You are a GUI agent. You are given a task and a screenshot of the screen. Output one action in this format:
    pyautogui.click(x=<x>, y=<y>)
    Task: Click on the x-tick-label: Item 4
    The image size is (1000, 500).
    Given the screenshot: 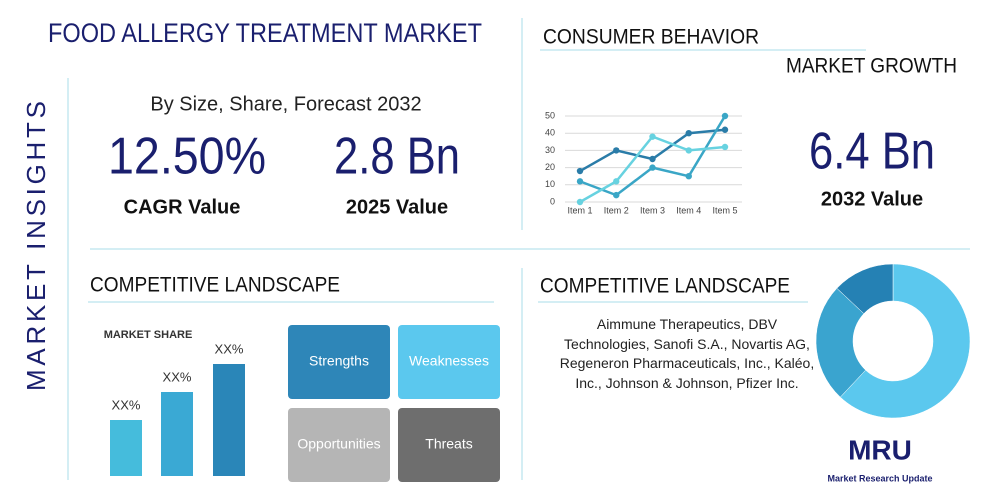 What is the action you would take?
    pyautogui.click(x=688, y=210)
    